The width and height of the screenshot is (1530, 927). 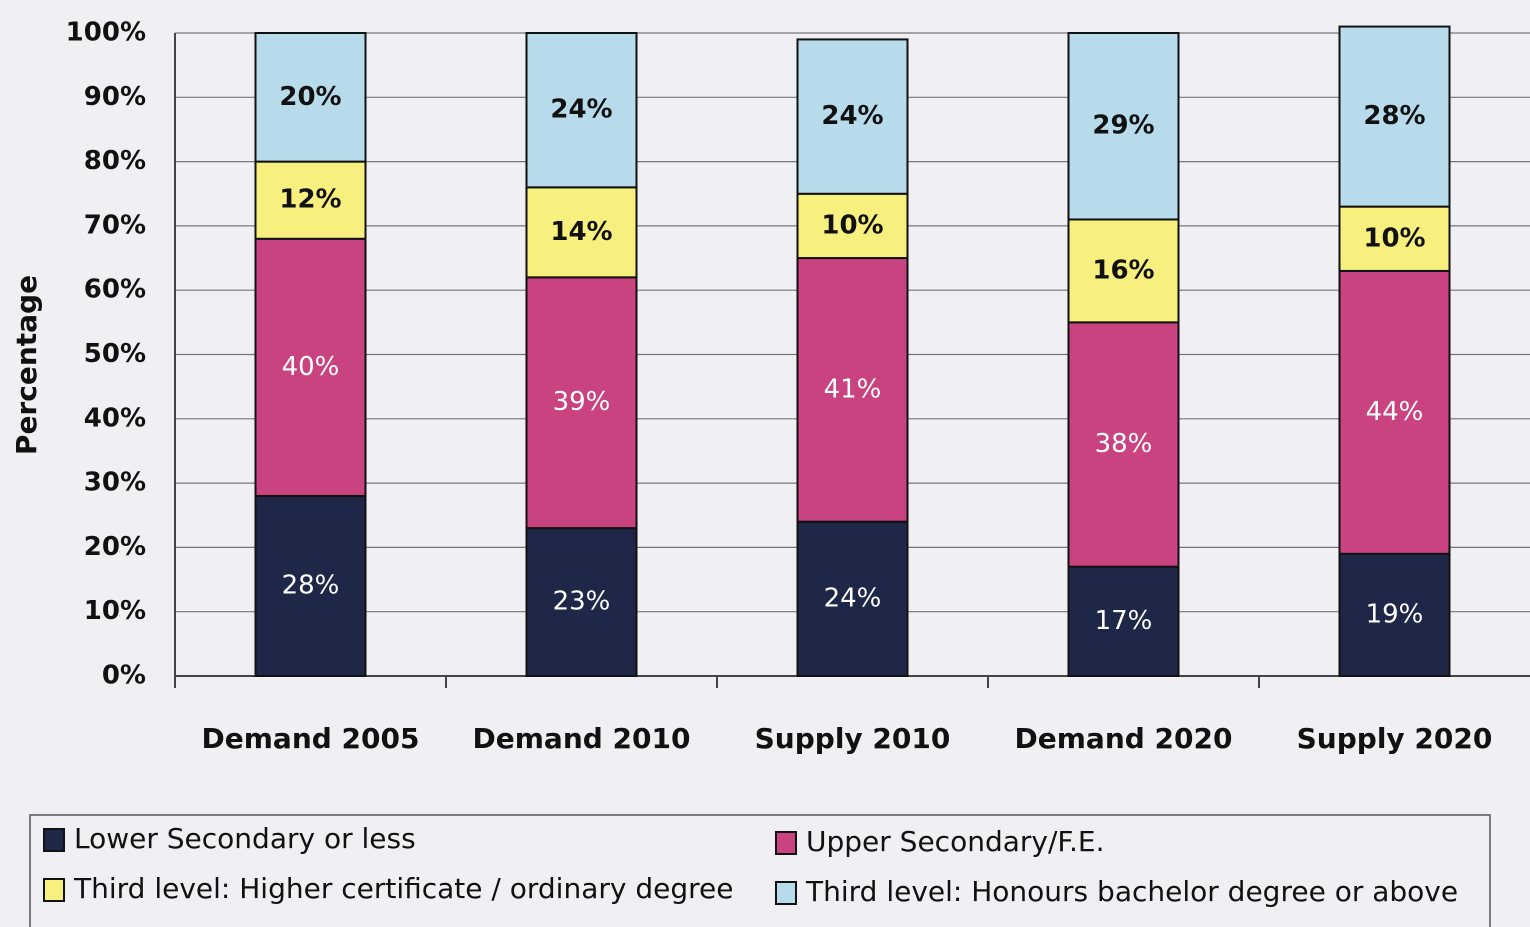 What do you see at coordinates (115, 483) in the screenshot?
I see `y-tick-label: 30%` at bounding box center [115, 483].